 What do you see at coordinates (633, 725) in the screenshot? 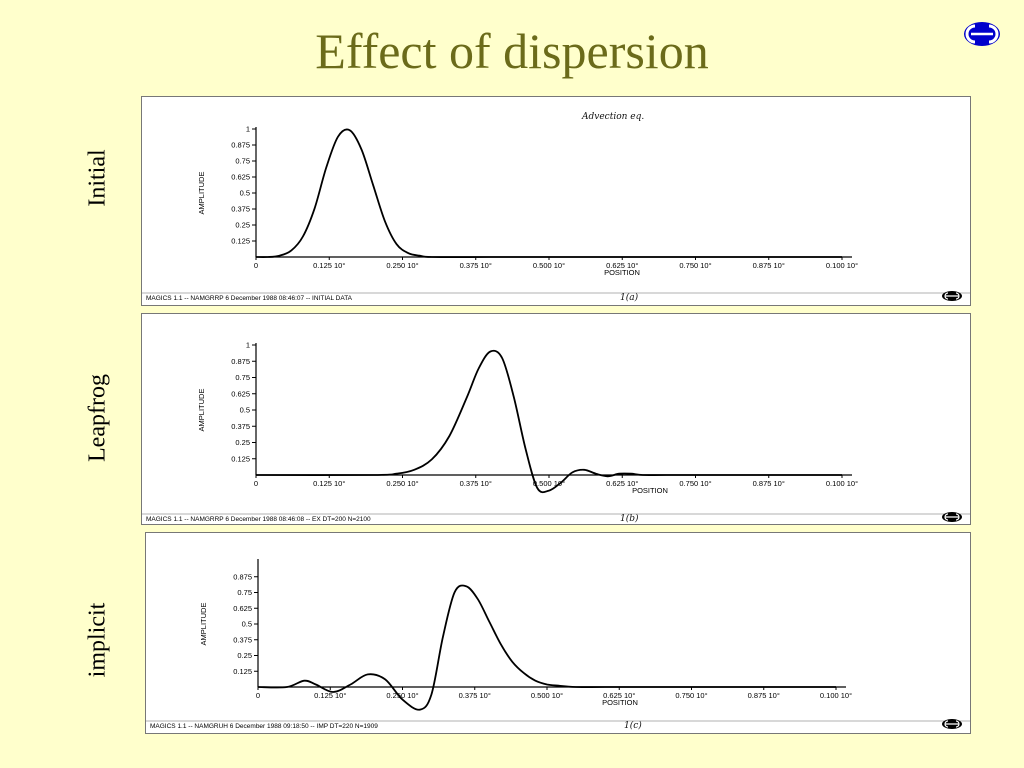
I see `figure-label: 1(c)` at bounding box center [633, 725].